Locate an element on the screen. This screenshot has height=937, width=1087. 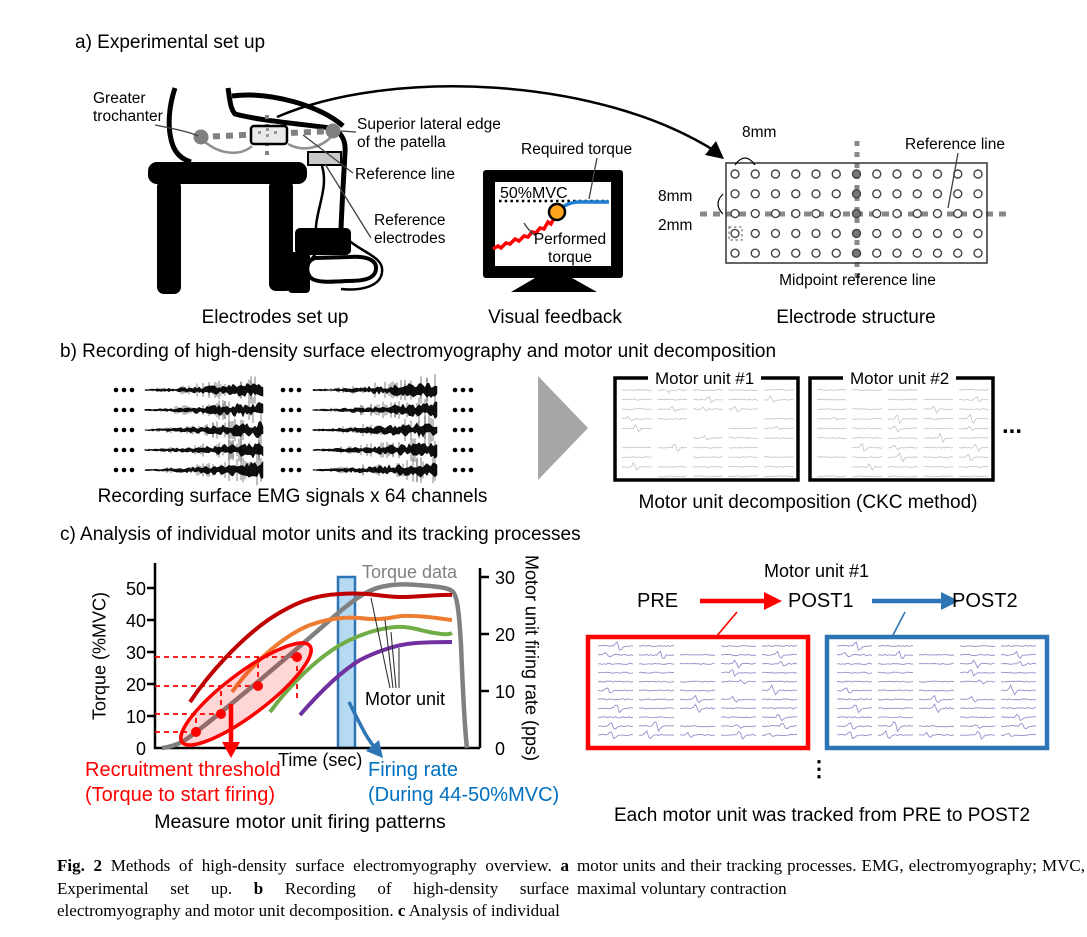
x-axis-title: Time (sec) is located at coordinates (320, 760).